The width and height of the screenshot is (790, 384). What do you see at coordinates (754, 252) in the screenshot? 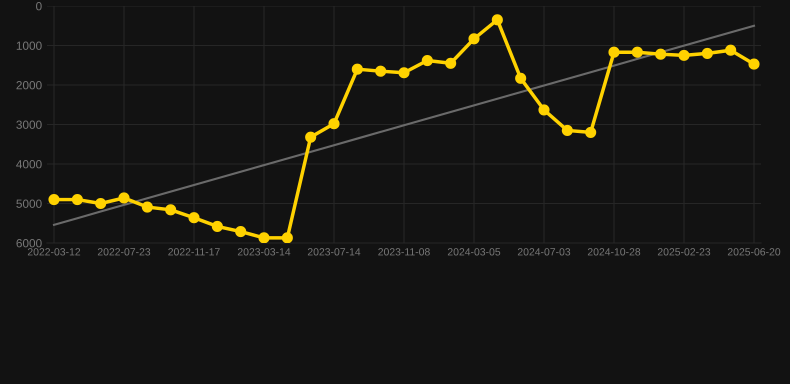
I see `x-tick-label: 2025-06-20` at bounding box center [754, 252].